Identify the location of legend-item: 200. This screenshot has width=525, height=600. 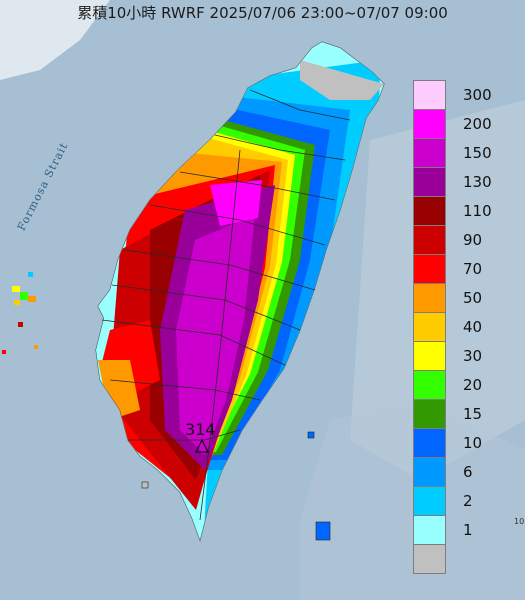
(468, 124).